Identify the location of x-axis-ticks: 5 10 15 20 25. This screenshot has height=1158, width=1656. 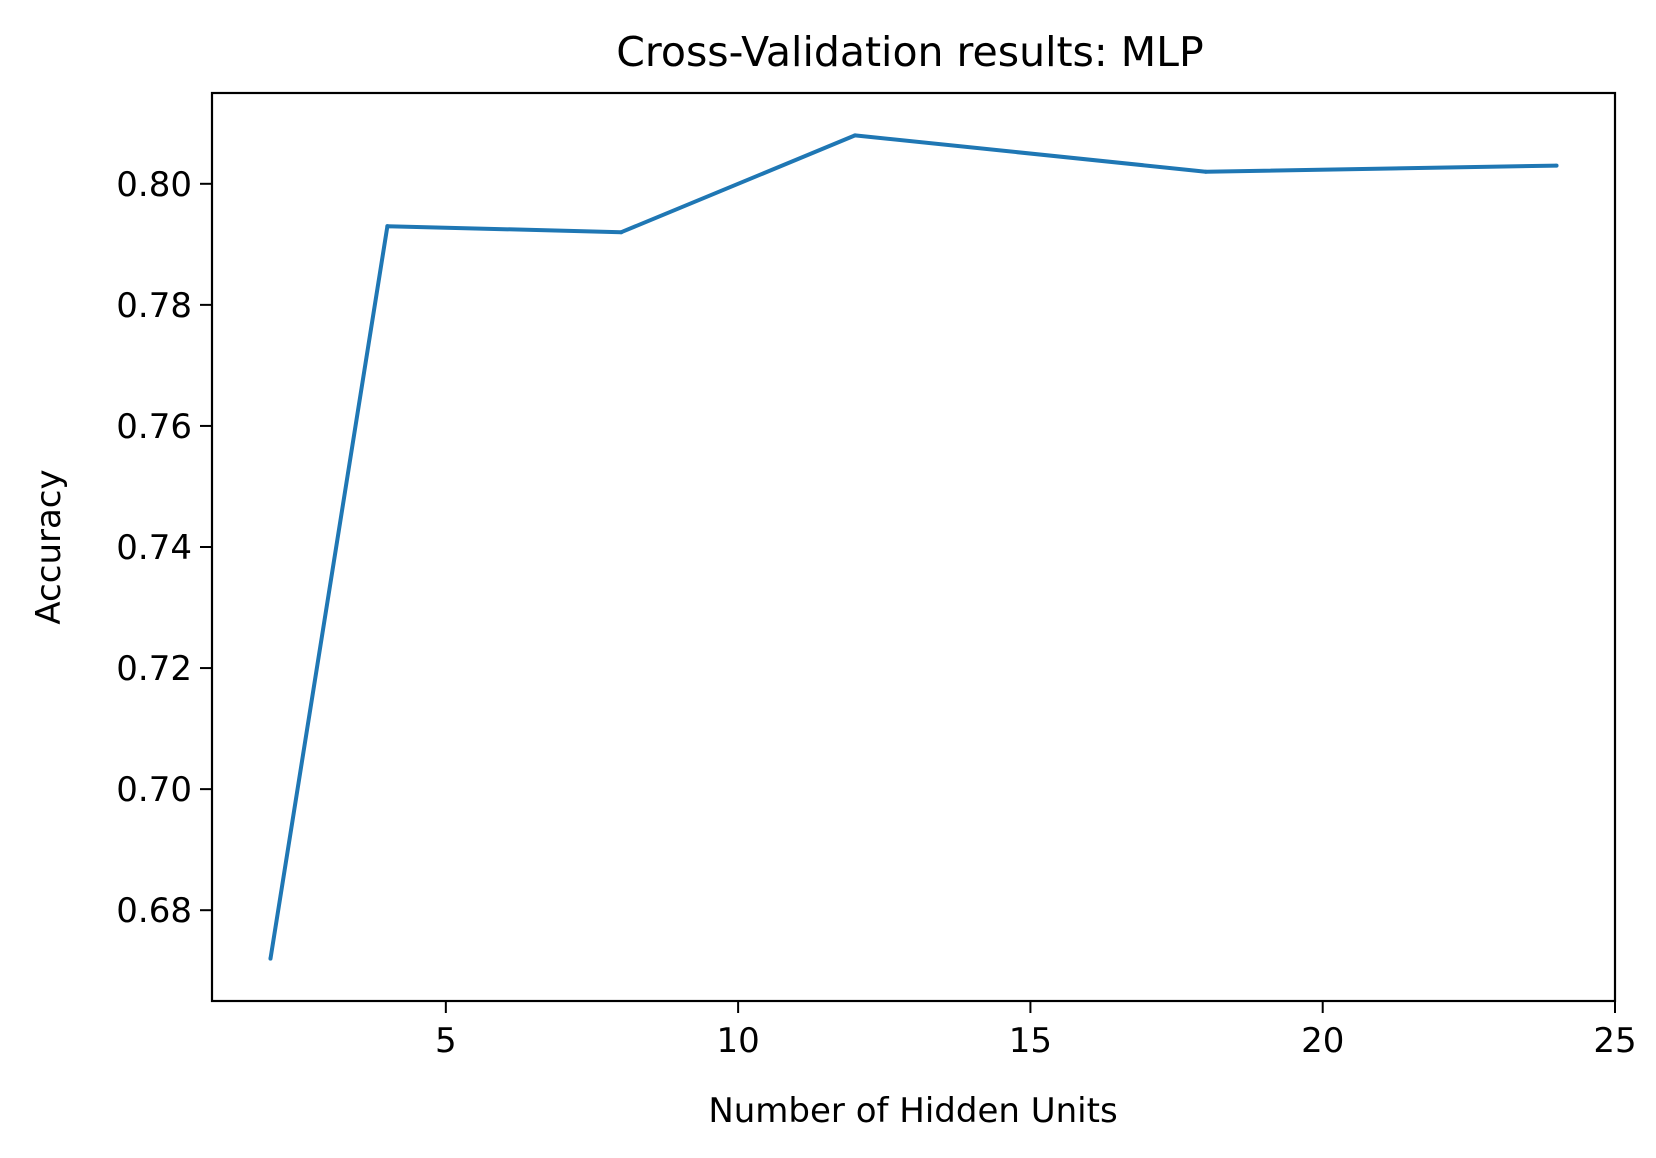
(1036, 1031).